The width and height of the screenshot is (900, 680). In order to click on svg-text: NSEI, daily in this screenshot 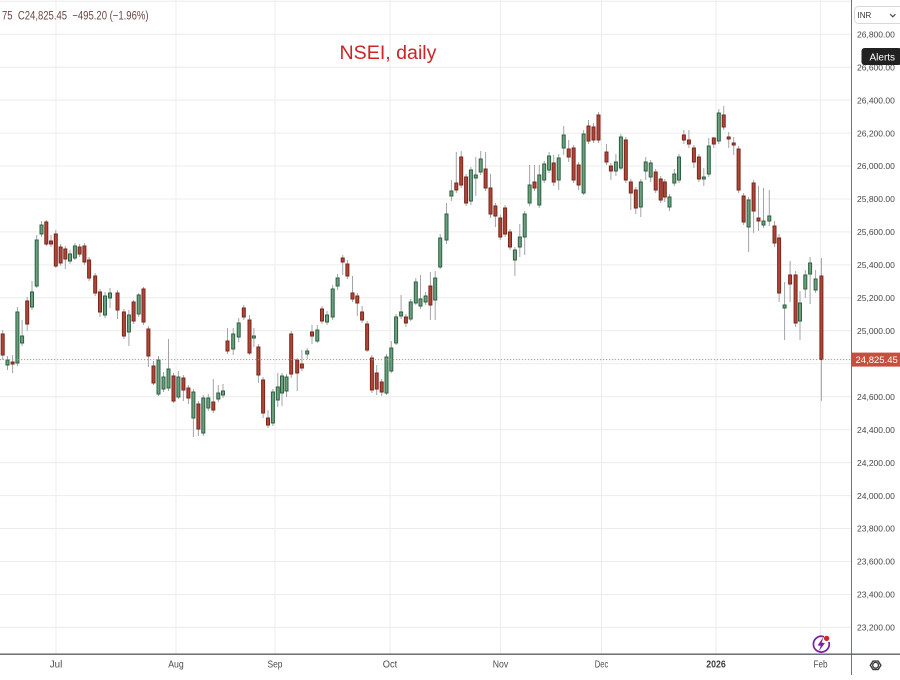, I will do `click(388, 53)`.